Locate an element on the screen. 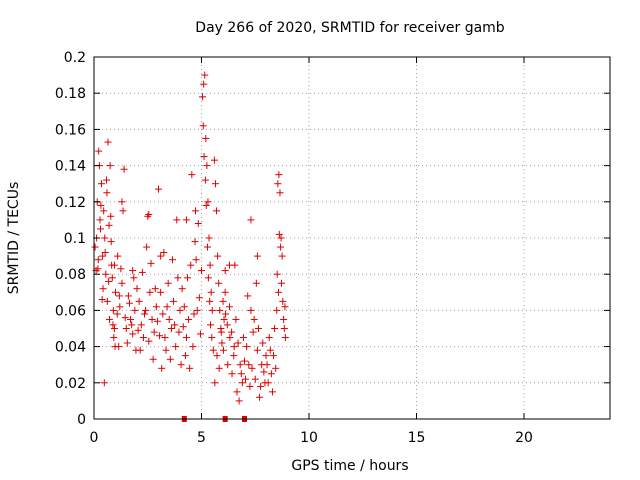 The width and height of the screenshot is (640, 480). y-tick-label: 0.06 is located at coordinates (70, 311).